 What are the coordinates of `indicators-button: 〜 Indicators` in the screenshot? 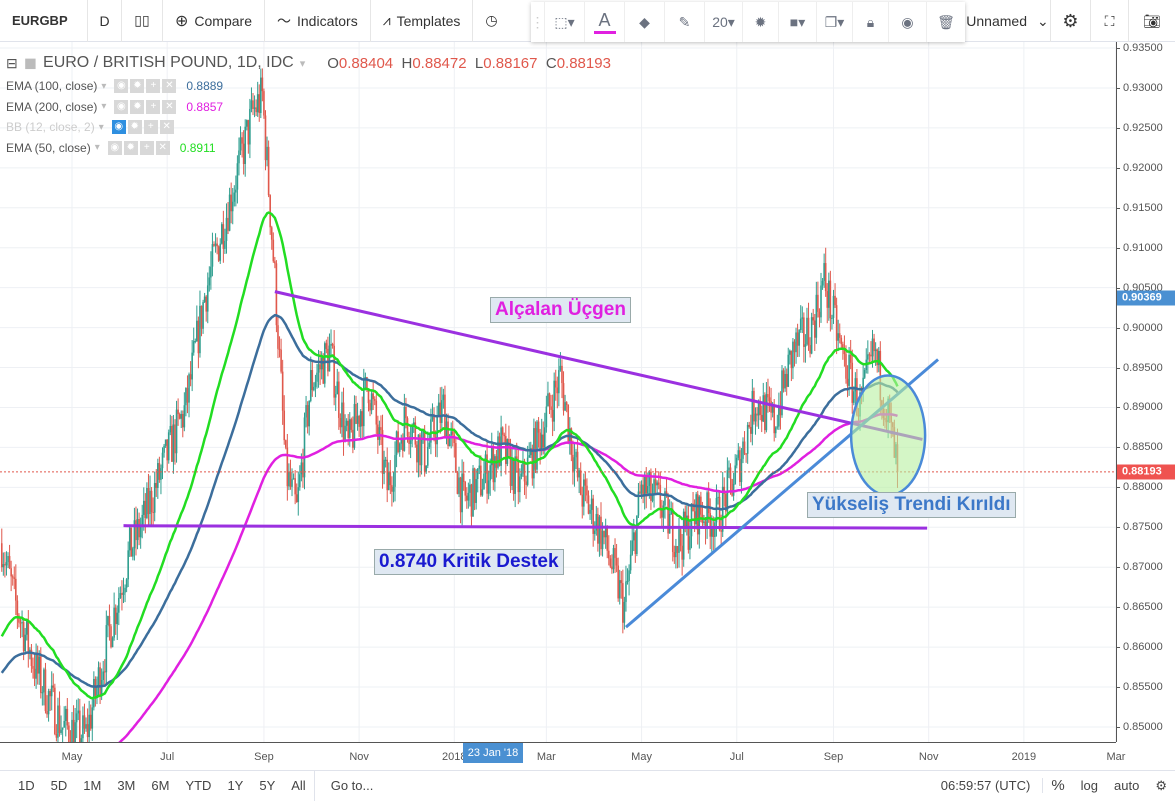 It's located at (318, 21).